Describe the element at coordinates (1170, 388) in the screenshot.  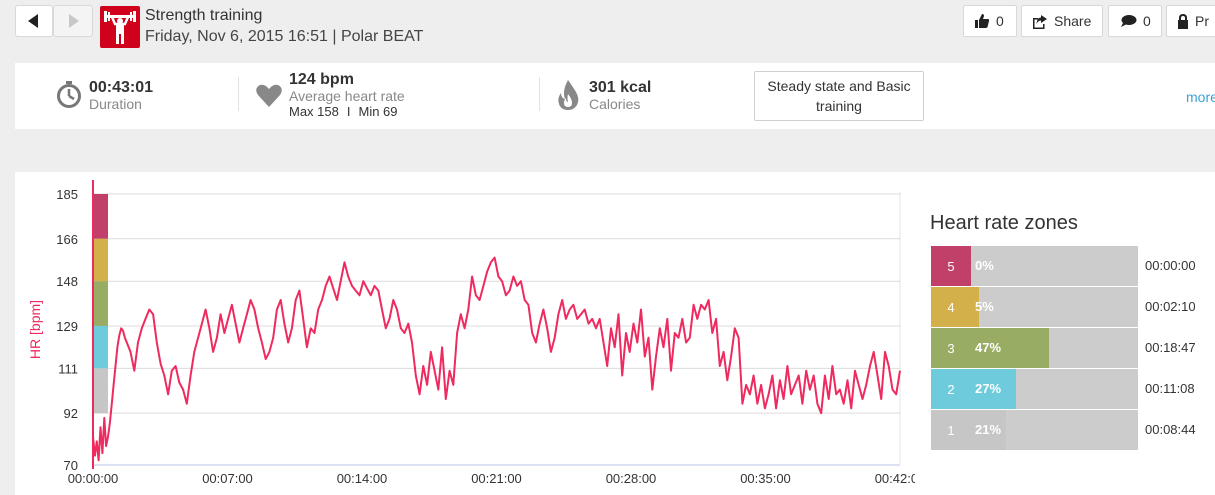
I see `zone-time: 00:11:08` at that location.